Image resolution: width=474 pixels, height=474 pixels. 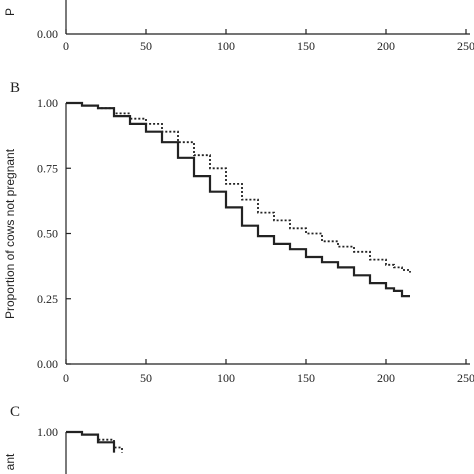 I want to click on panel-b-x-tick-label: 50, so click(x=146, y=378).